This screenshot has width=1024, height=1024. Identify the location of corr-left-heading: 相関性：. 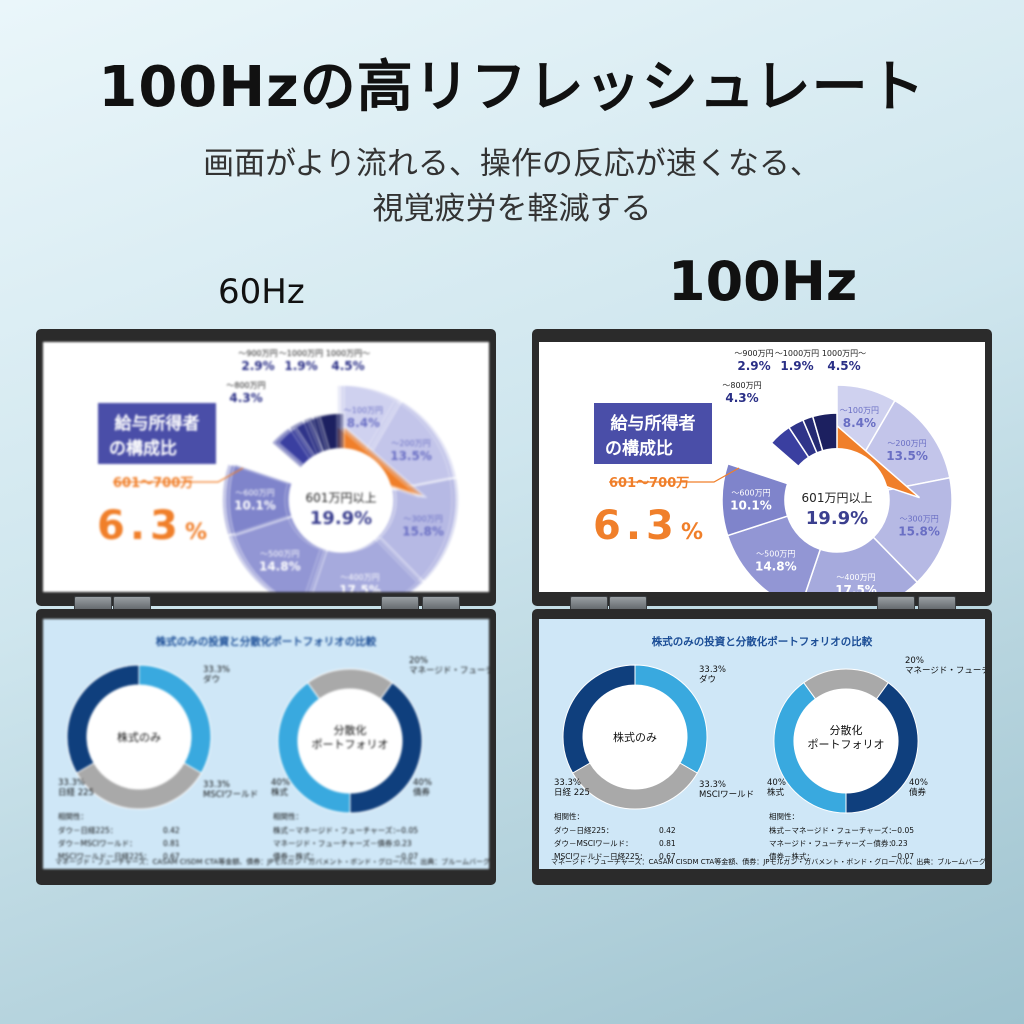
(569, 816).